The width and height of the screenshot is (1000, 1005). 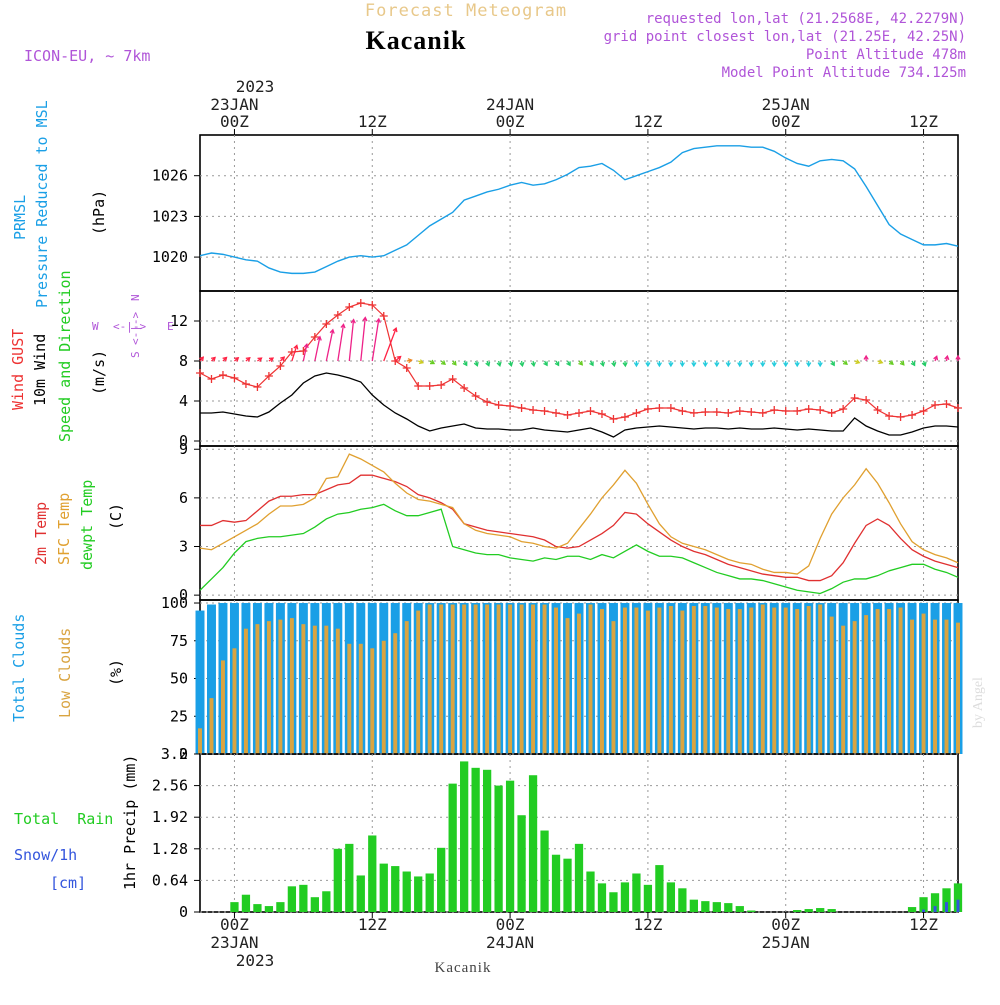 I want to click on requested-coords: requested lon,lat (21.2568E, 42.2279N), so click(x=806, y=19).